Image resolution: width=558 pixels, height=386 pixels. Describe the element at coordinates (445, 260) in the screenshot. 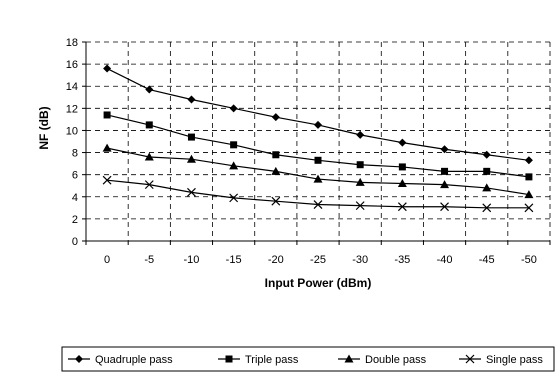

I see `x-tick-label: -40` at that location.